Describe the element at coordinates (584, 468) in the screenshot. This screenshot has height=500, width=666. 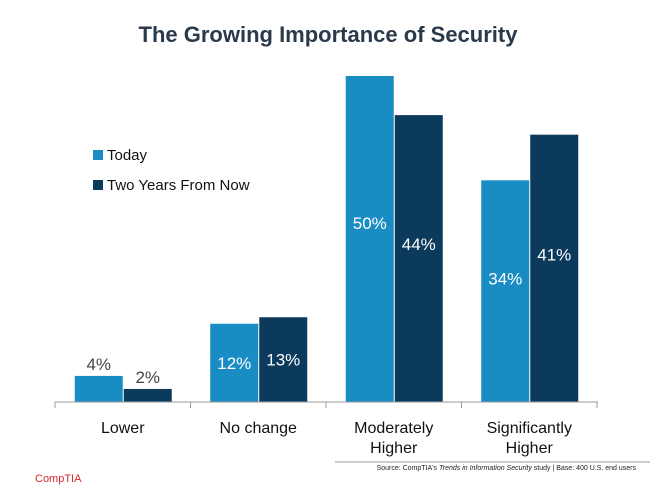
I see `source-suffix: study | Base: 400 U.S. end users` at that location.